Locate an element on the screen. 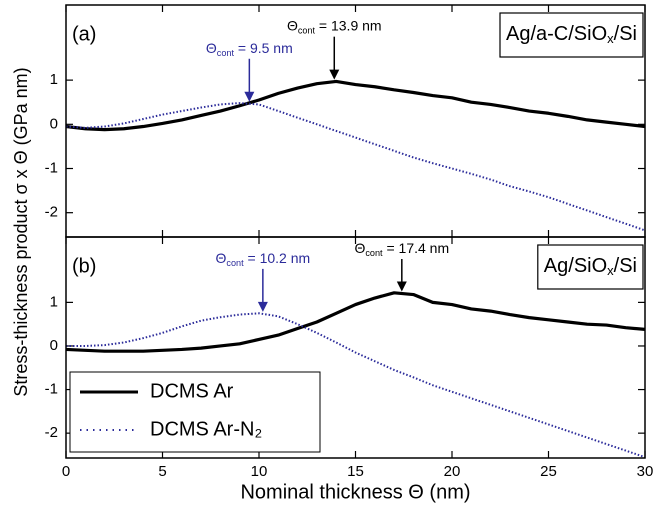 This screenshot has height=508, width=657. annotation-text: Θcont = 13.9 nm is located at coordinates (334, 26).